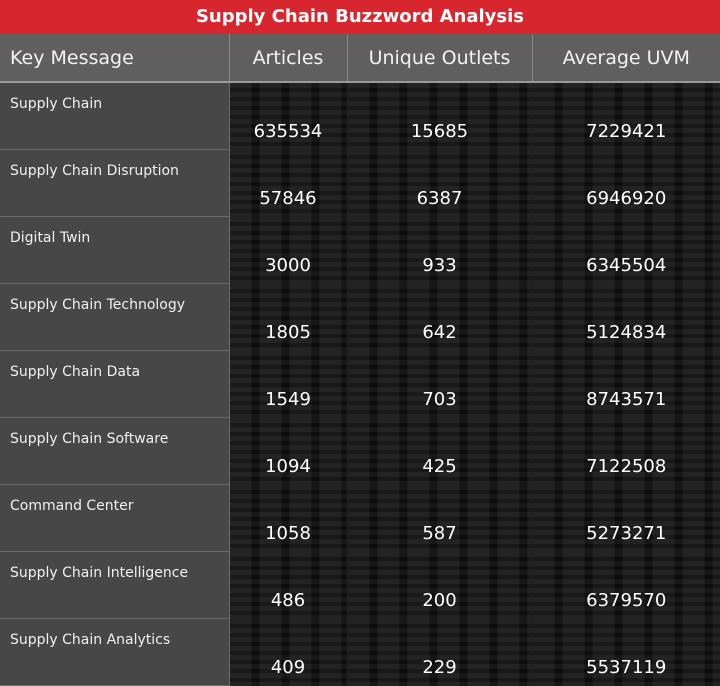 The image size is (720, 686). Describe the element at coordinates (626, 58) in the screenshot. I see `header-average-uvm: Average UVM` at that location.